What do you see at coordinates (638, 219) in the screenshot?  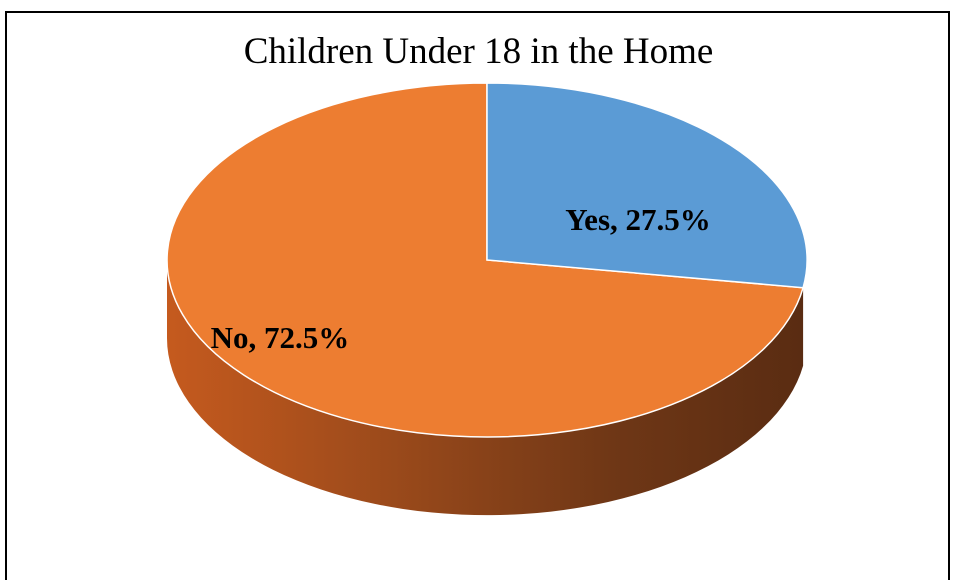 I see `pie-label-yes: Yes, 27.5%` at bounding box center [638, 219].